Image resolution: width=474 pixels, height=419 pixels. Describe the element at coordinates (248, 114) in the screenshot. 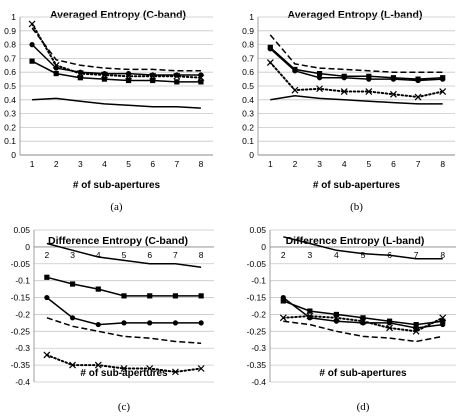

I see `y-tick-label: 0.3` at that location.